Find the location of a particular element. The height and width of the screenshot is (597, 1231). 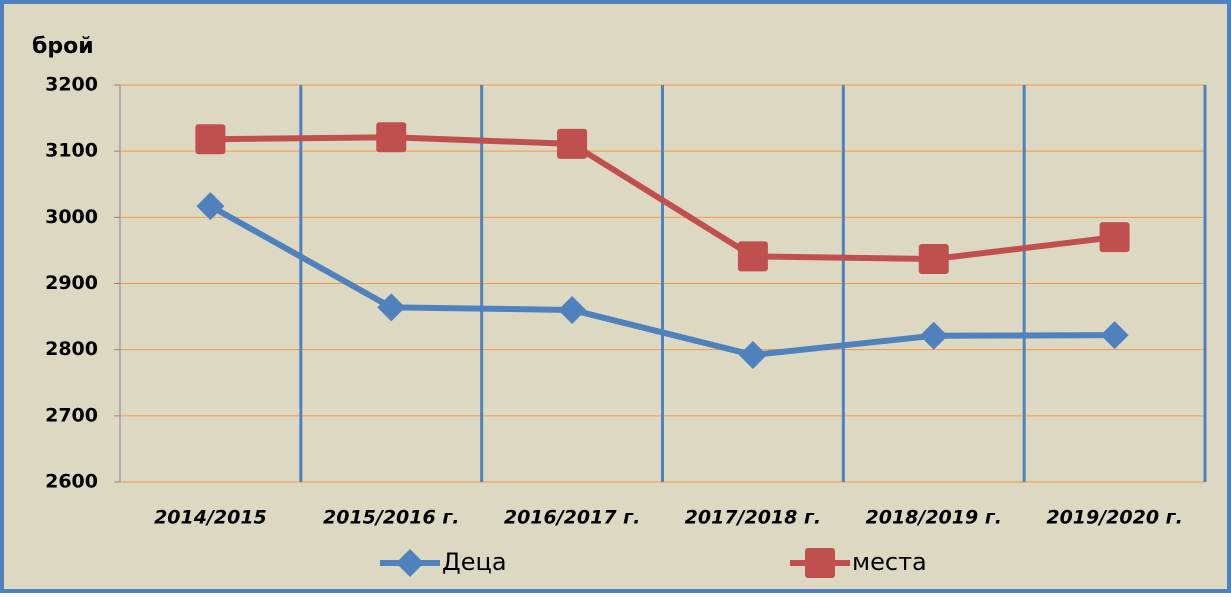

y-tick-label: 2700 is located at coordinates (71, 415).